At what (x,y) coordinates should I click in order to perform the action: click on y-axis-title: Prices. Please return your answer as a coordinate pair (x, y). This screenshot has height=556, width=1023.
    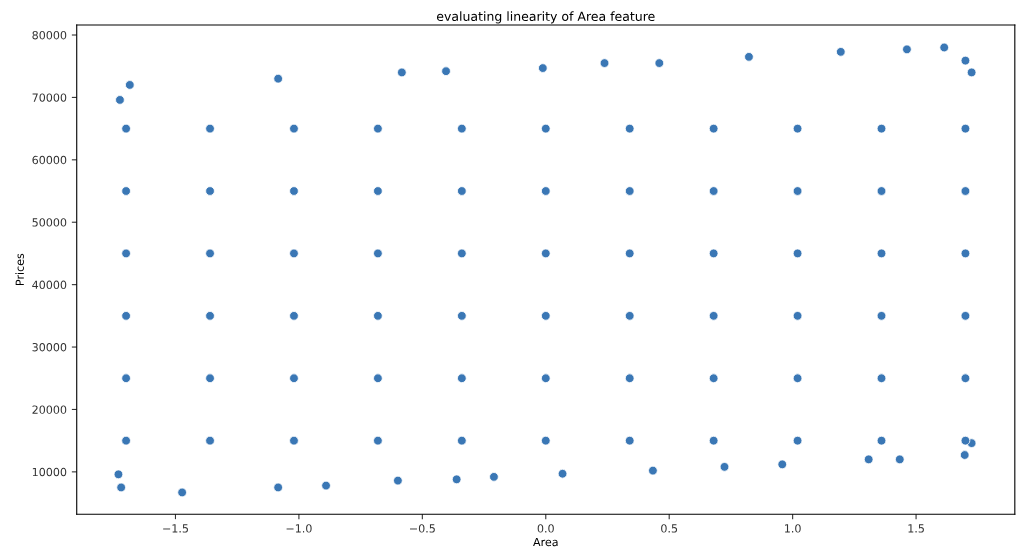
    Looking at the image, I should click on (19, 269).